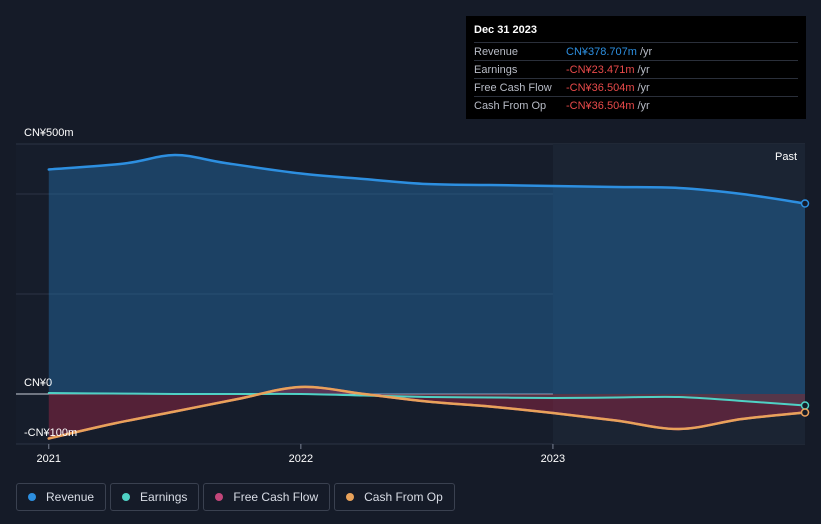 The height and width of the screenshot is (524, 821). Describe the element at coordinates (38, 383) in the screenshot. I see `y-tick-label: CN¥0` at that location.